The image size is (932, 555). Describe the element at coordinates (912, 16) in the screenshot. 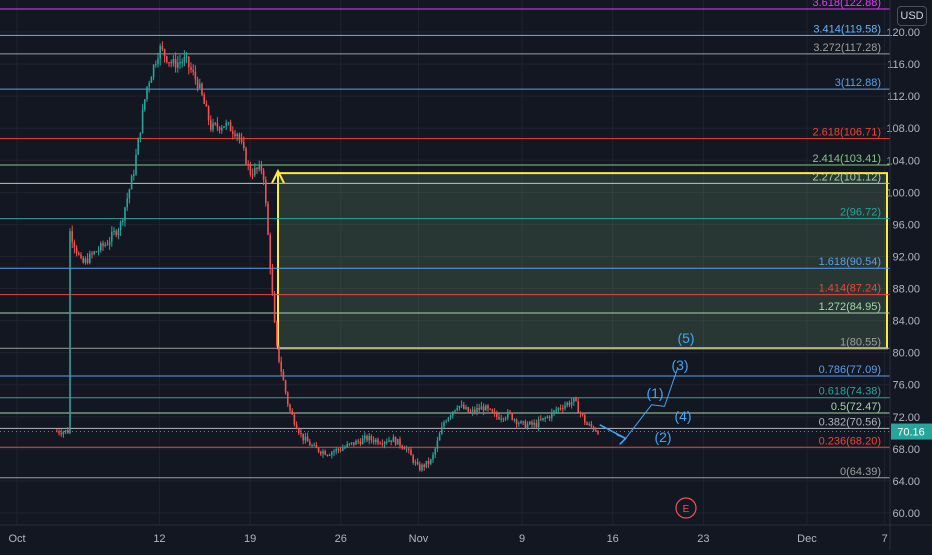

I see `currency-badge: USD` at that location.